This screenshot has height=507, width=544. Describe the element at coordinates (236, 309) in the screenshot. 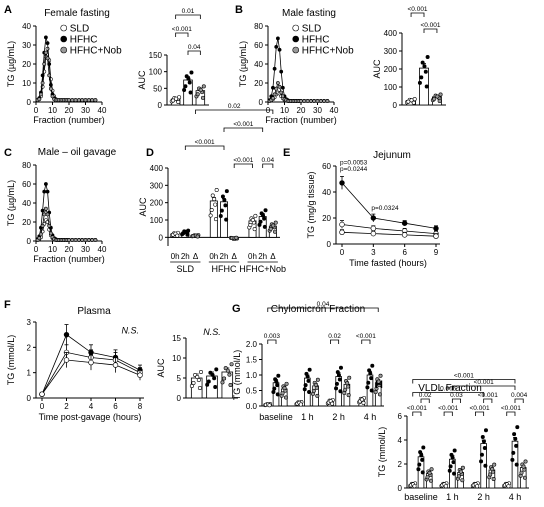

I see `panel-letter: G` at that location.